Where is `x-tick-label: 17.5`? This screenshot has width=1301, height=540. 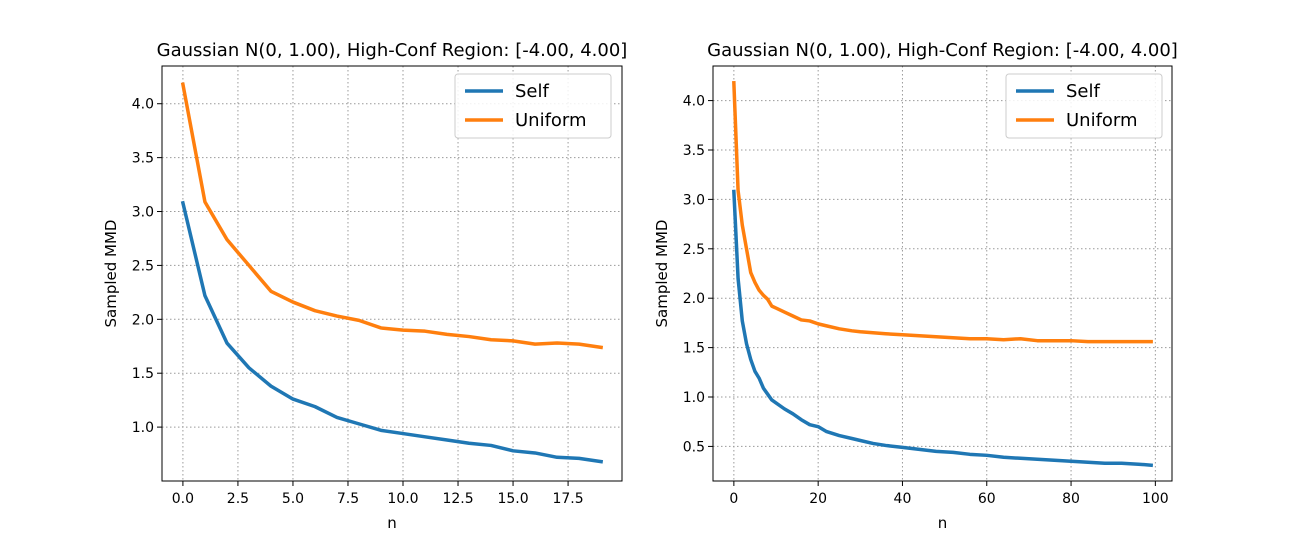 x-tick-label: 17.5 is located at coordinates (567, 499).